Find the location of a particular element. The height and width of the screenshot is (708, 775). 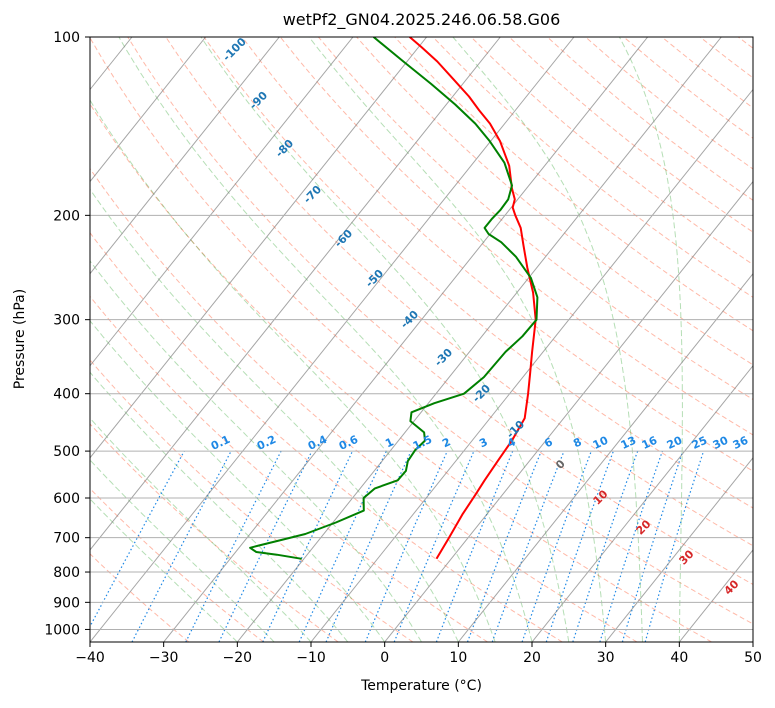

chart-title: wetPf2_GN04.2025.246.06.58.G06 is located at coordinates (421, 19).